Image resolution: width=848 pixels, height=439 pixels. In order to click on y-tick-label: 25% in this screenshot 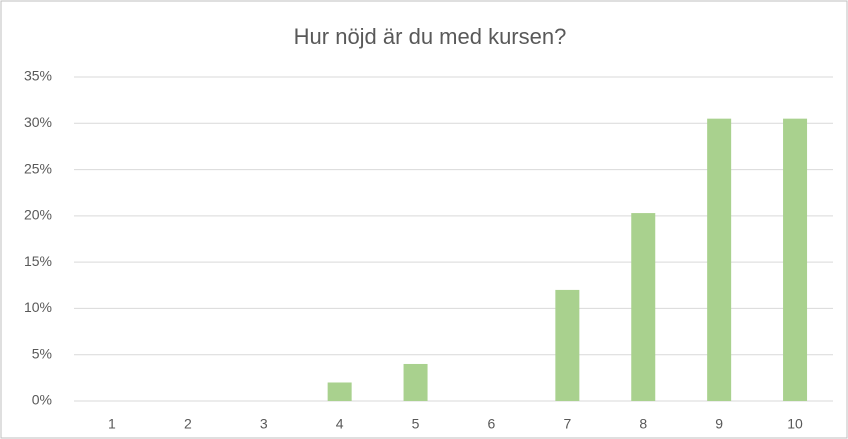, I will do `click(38, 168)`.